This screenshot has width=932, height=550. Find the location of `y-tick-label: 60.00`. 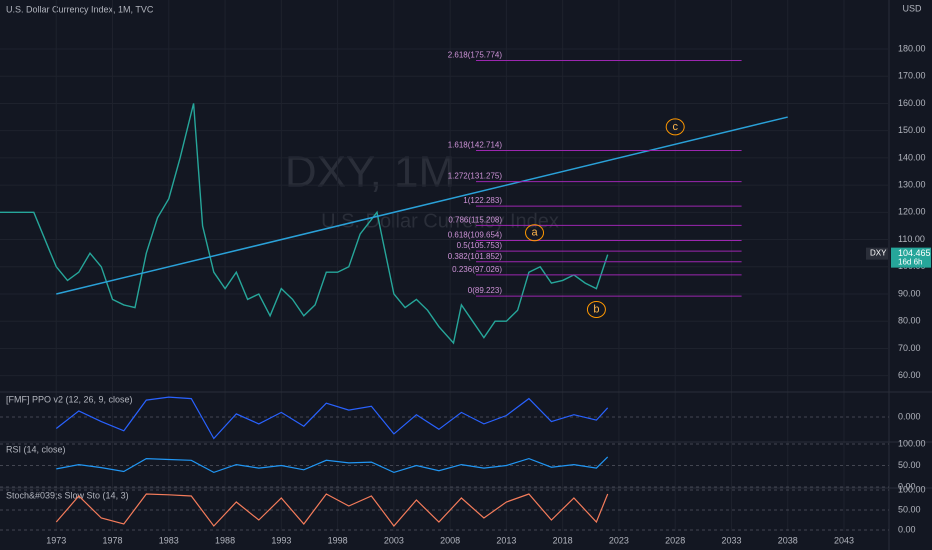

y-tick-label: 60.00 is located at coordinates (909, 375).